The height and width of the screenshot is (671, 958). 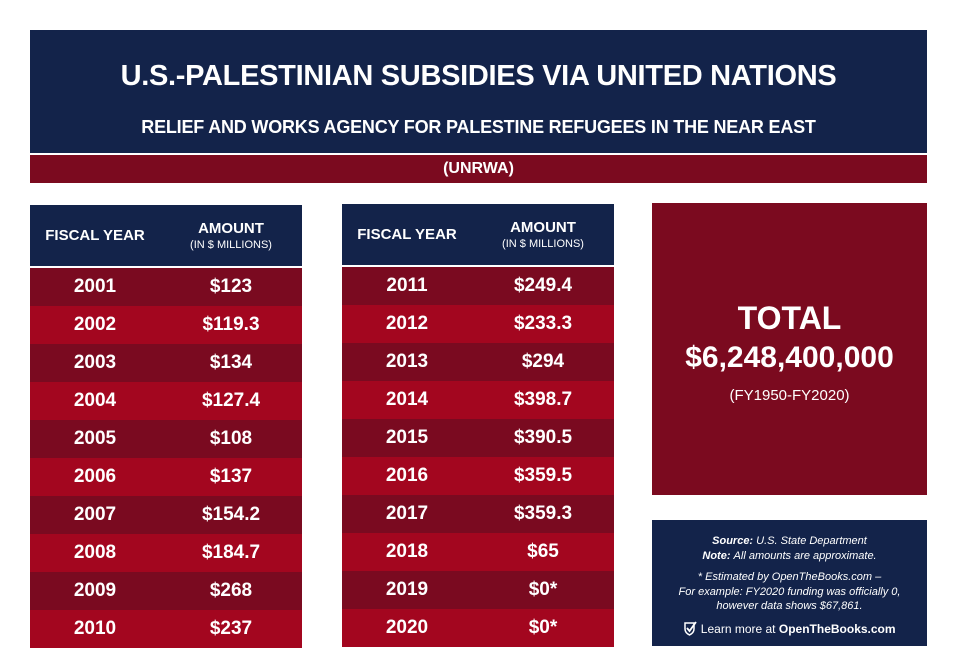 I want to click on table-row: 2017 $359.3, so click(x=478, y=514).